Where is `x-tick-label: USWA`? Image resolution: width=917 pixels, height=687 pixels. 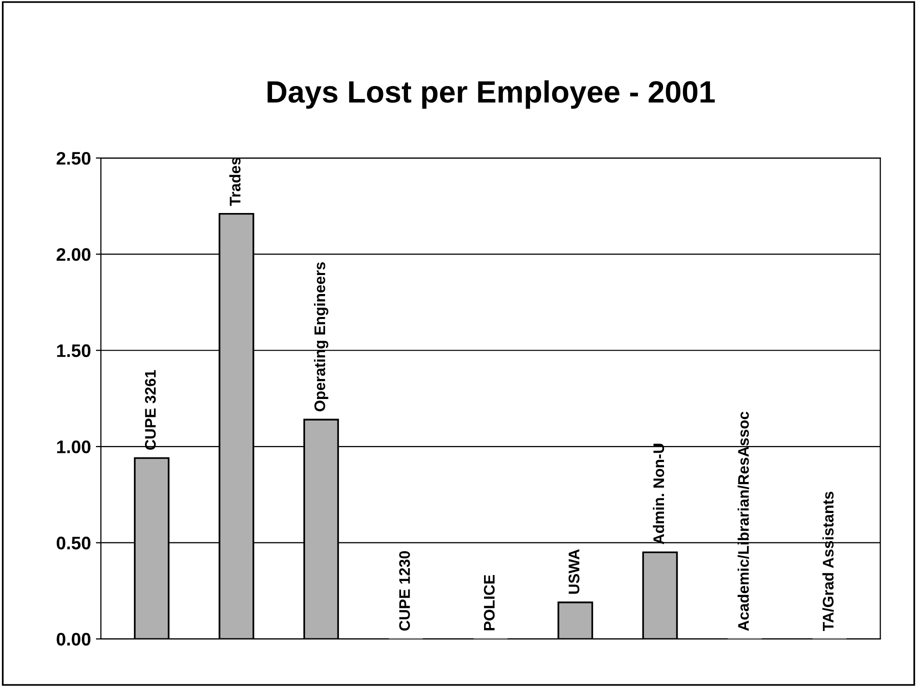
x-tick-label: USWA is located at coordinates (574, 571).